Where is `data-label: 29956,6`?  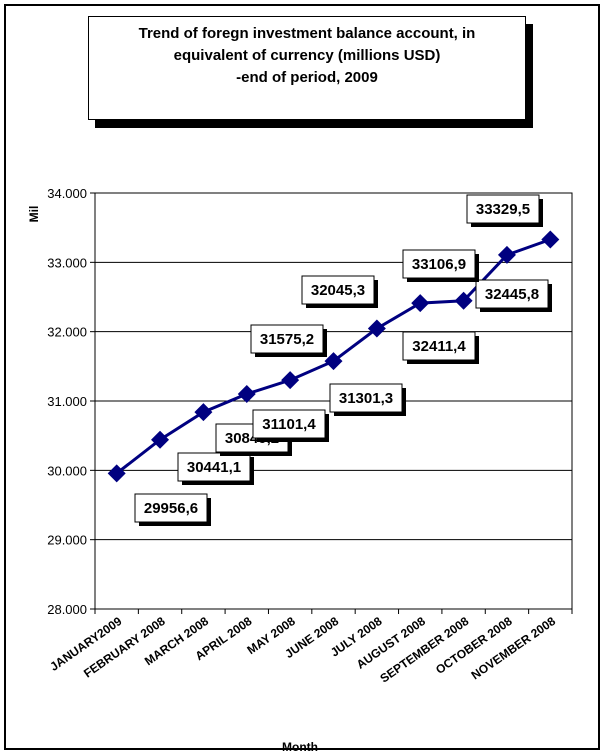
data-label: 29956,6 is located at coordinates (171, 508).